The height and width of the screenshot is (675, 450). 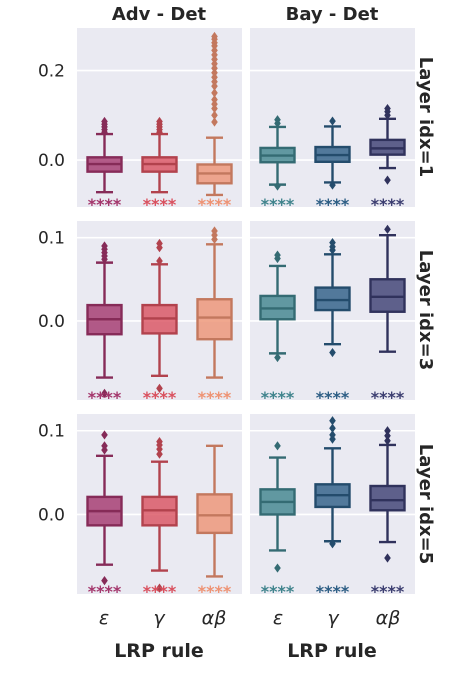 I want to click on column-title-bay-det: Bay - Det, so click(x=332, y=14).